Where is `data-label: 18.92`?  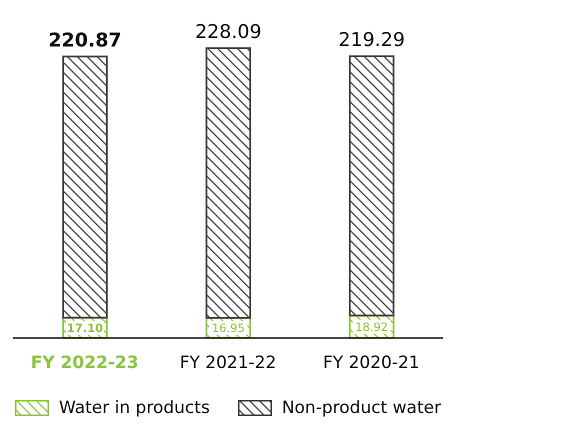 data-label: 18.92 is located at coordinates (371, 327).